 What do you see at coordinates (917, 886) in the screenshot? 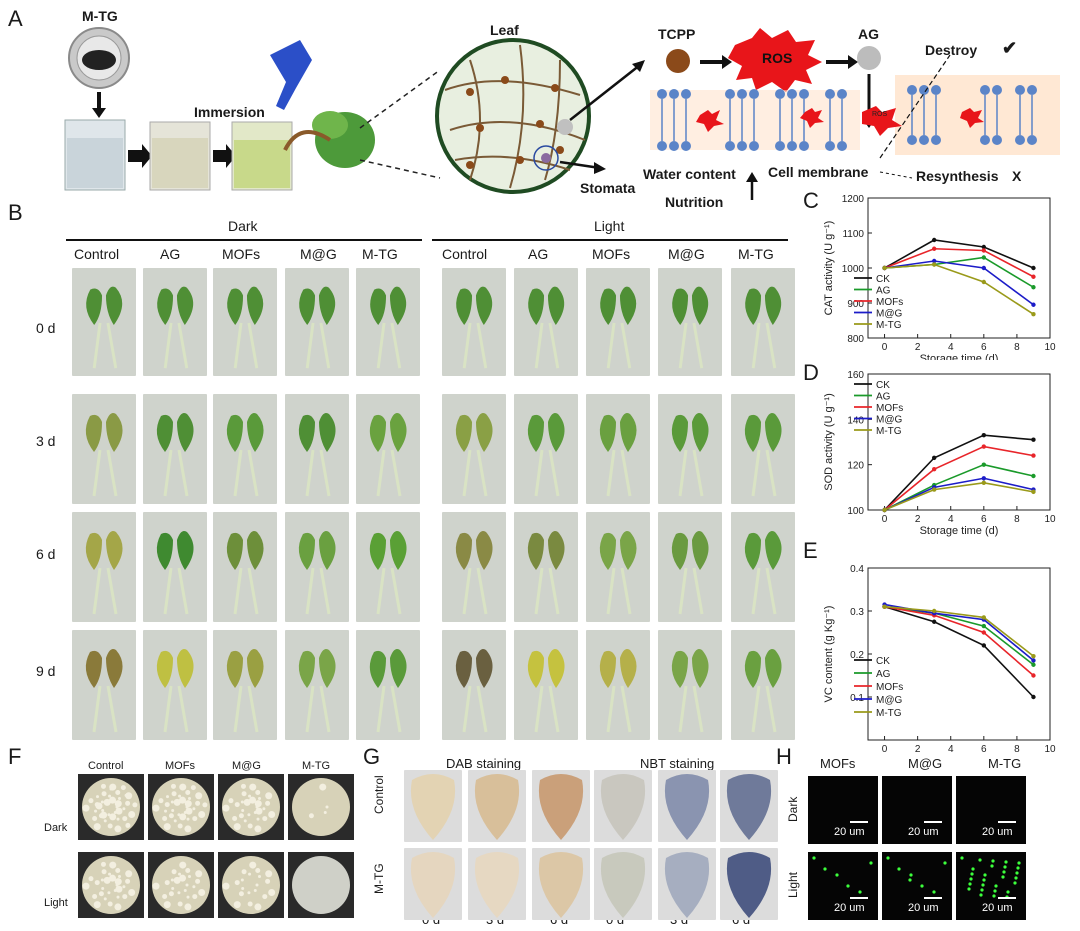
I see `fluorescence-image: 20 um` at bounding box center [917, 886].